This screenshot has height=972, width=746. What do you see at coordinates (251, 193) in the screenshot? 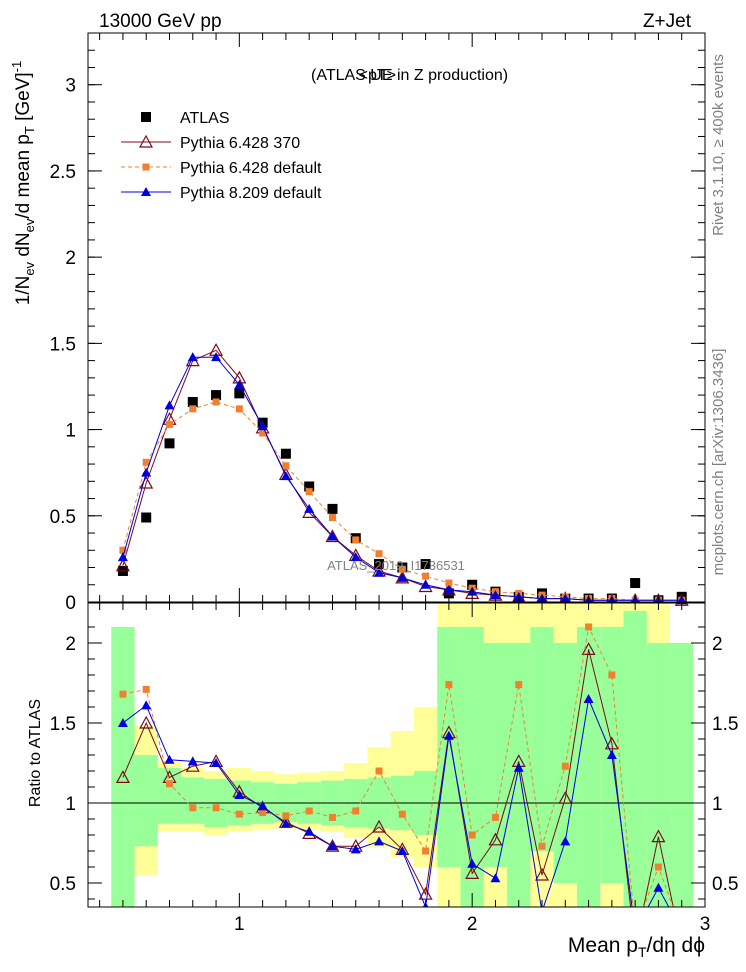
I see `legend-label: Pythia 8.209 default` at bounding box center [251, 193].